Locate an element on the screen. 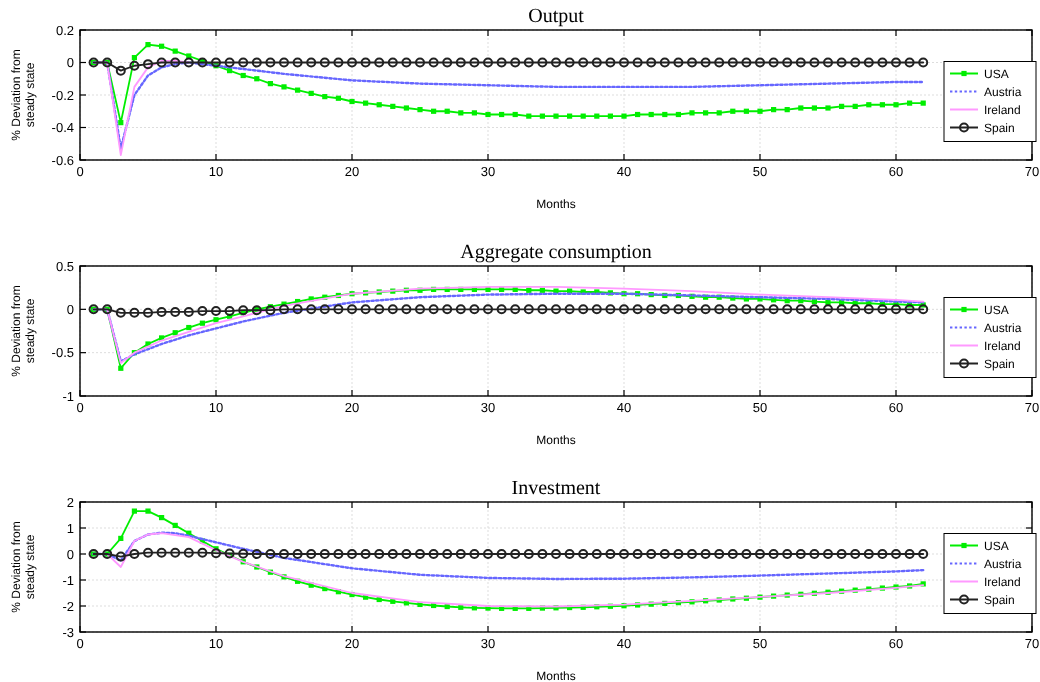 The image size is (1040, 682). chart-title: Output is located at coordinates (556, 17).